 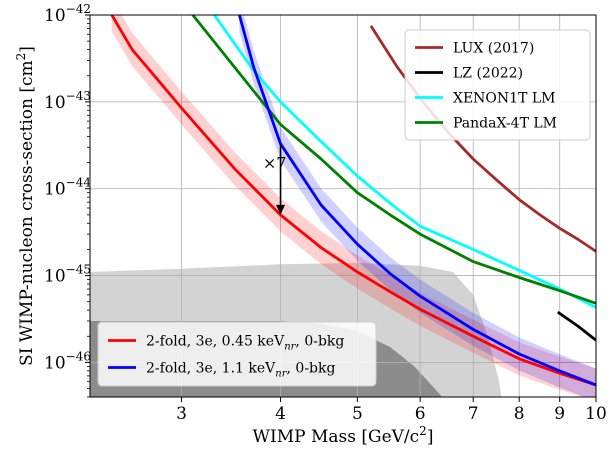 What do you see at coordinates (281, 209) in the screenshot?
I see `annotation-arrowhead` at bounding box center [281, 209].